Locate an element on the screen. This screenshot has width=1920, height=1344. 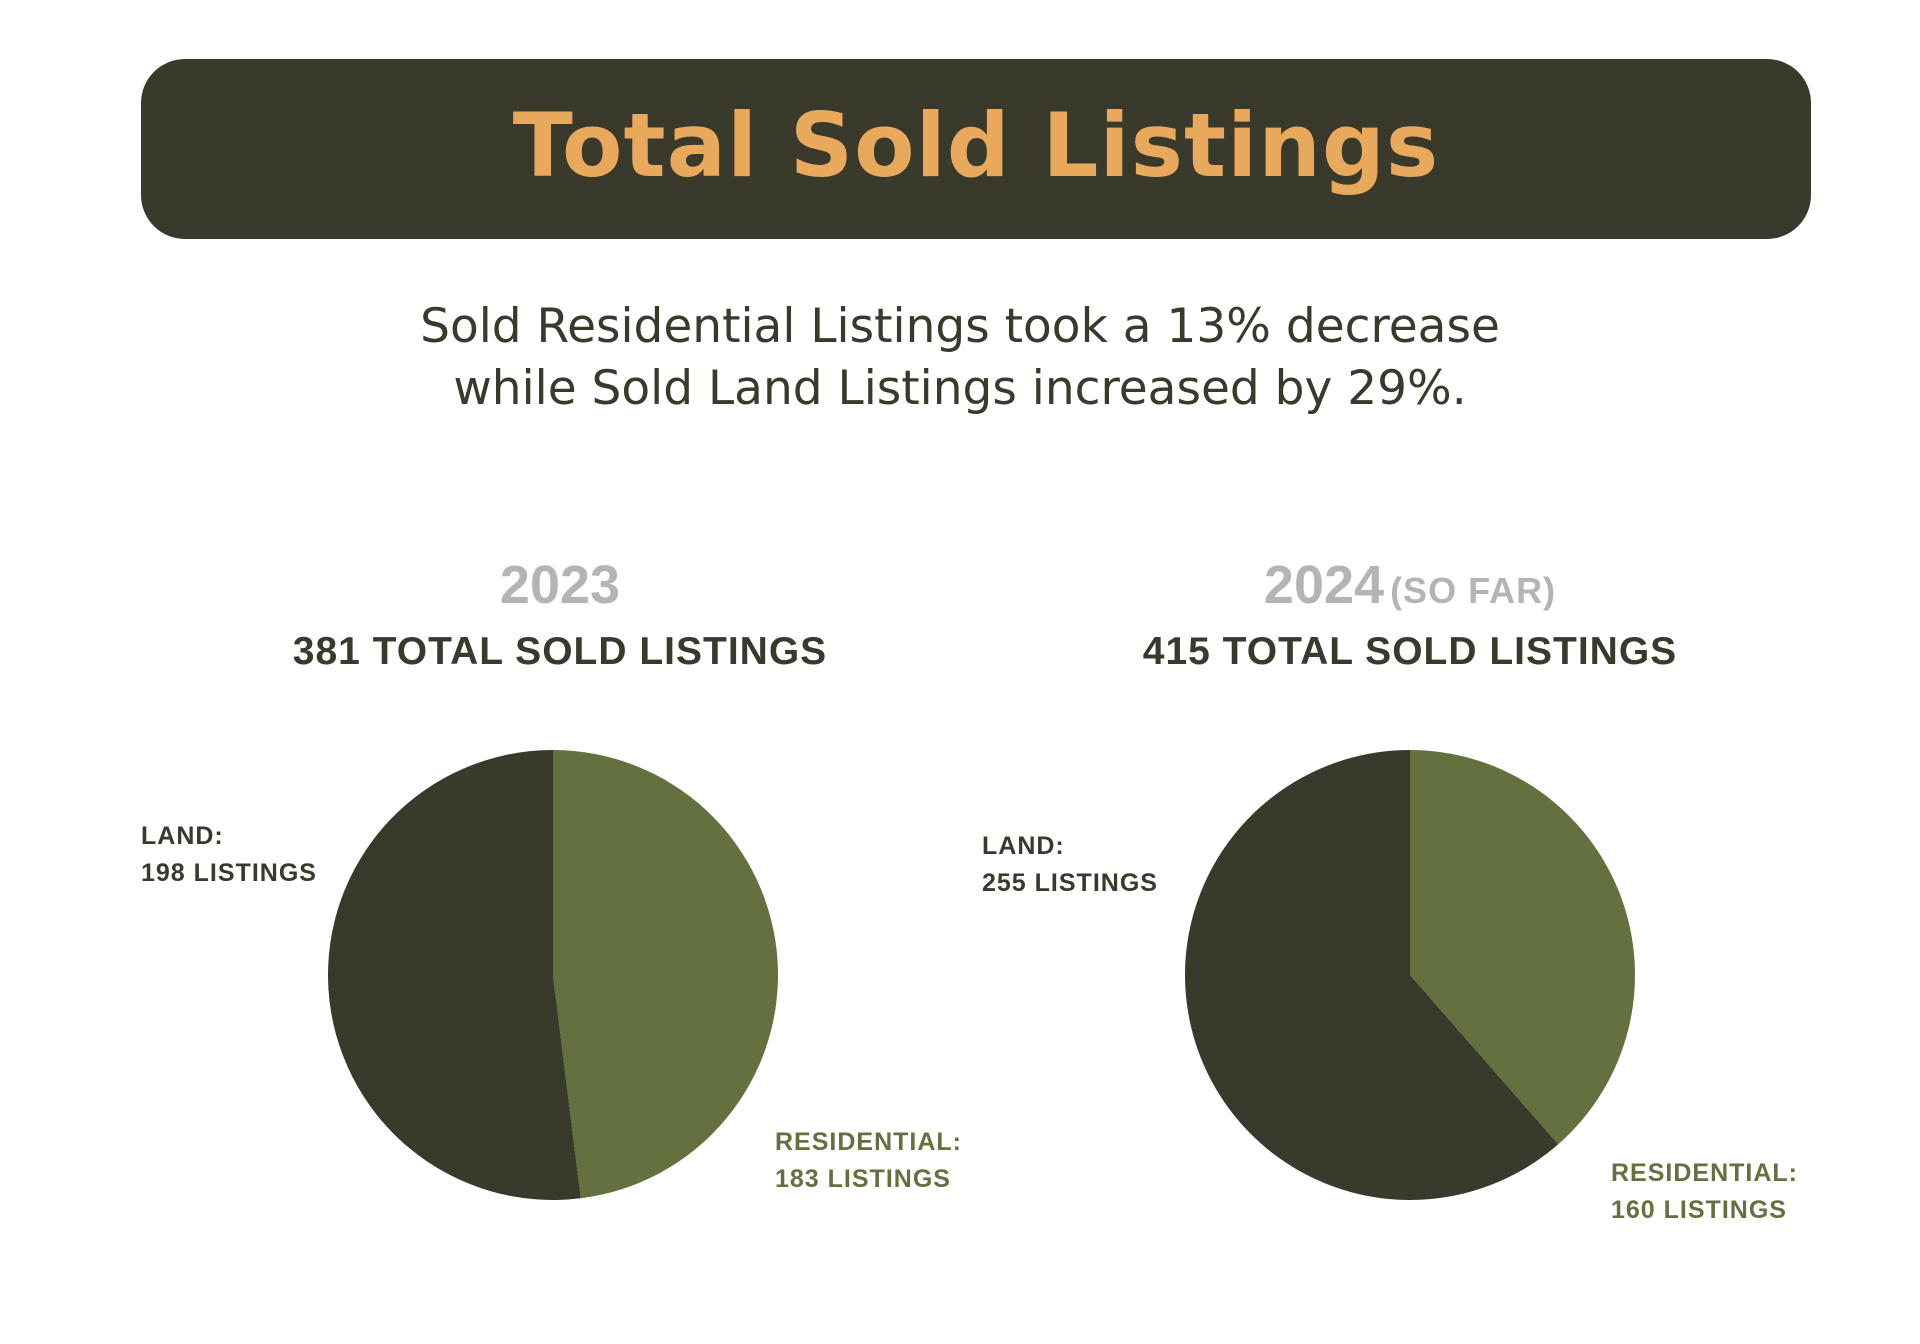
land-label-value: 198 LISTINGS is located at coordinates (229, 873).